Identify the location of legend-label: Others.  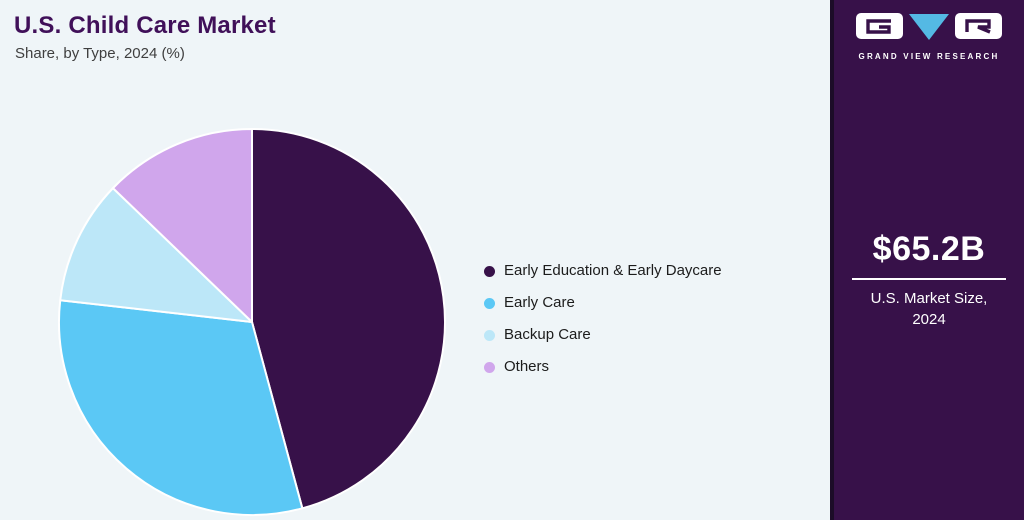
(527, 366).